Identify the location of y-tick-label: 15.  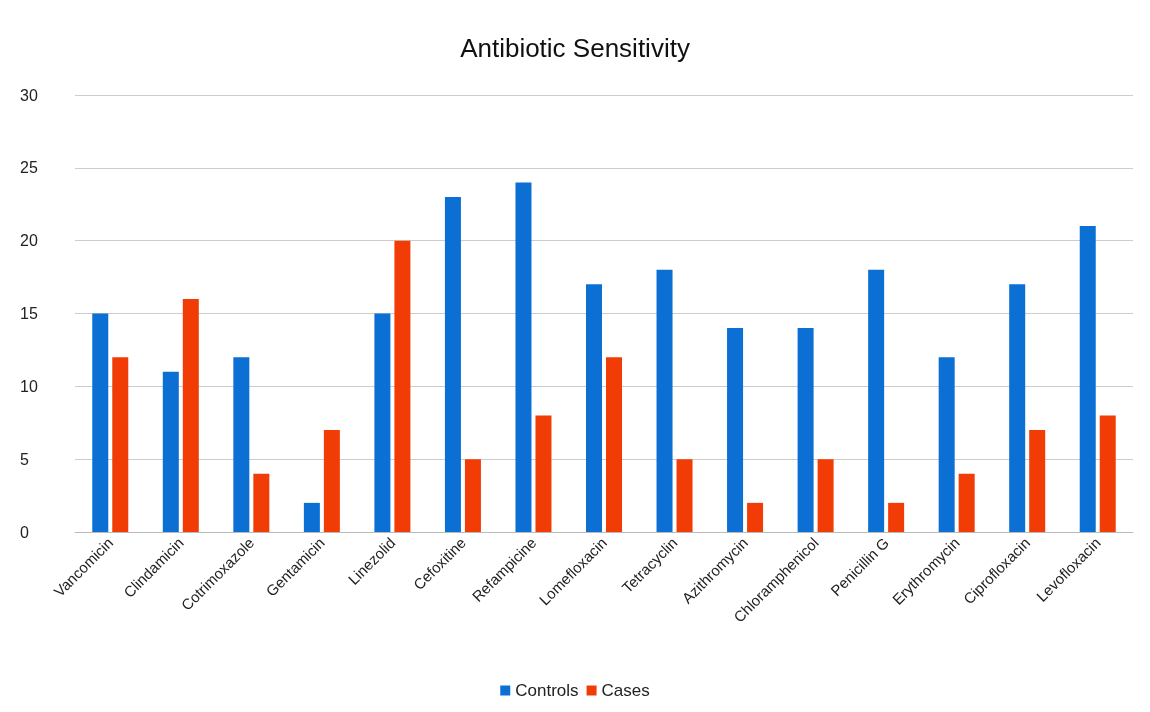
(29, 313).